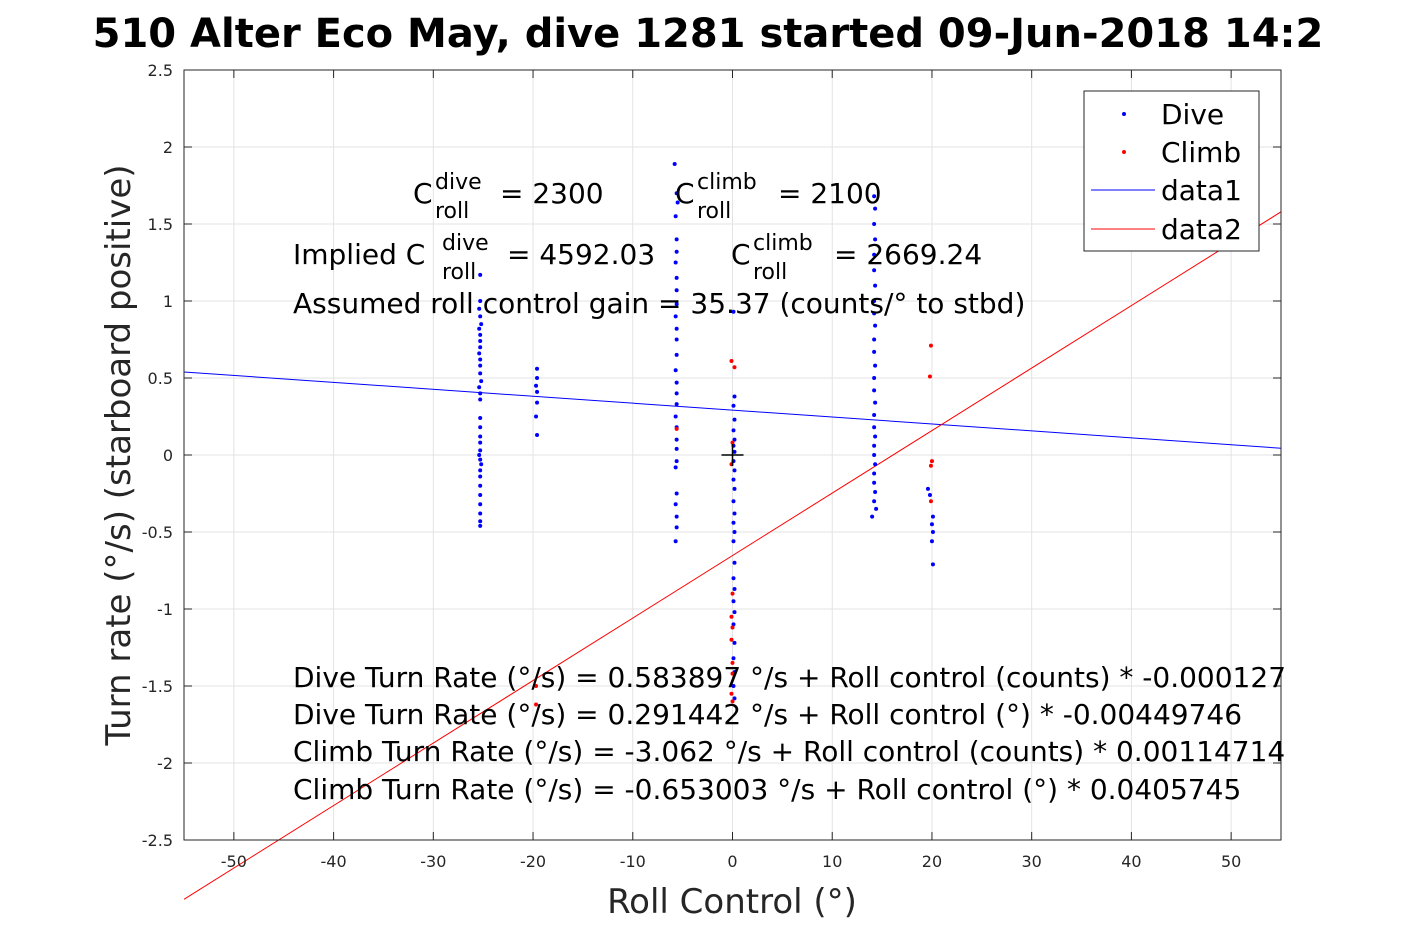  What do you see at coordinates (1201, 229) in the screenshot?
I see `legend-data2-label: data2` at bounding box center [1201, 229].